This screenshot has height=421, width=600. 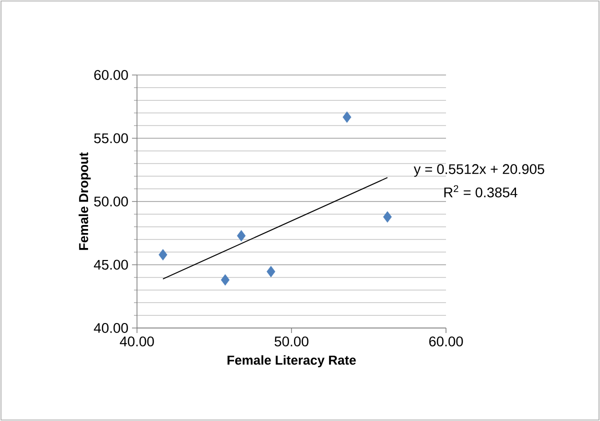 What do you see at coordinates (111, 265) in the screenshot?
I see `y-tick-label: 45.00` at bounding box center [111, 265].